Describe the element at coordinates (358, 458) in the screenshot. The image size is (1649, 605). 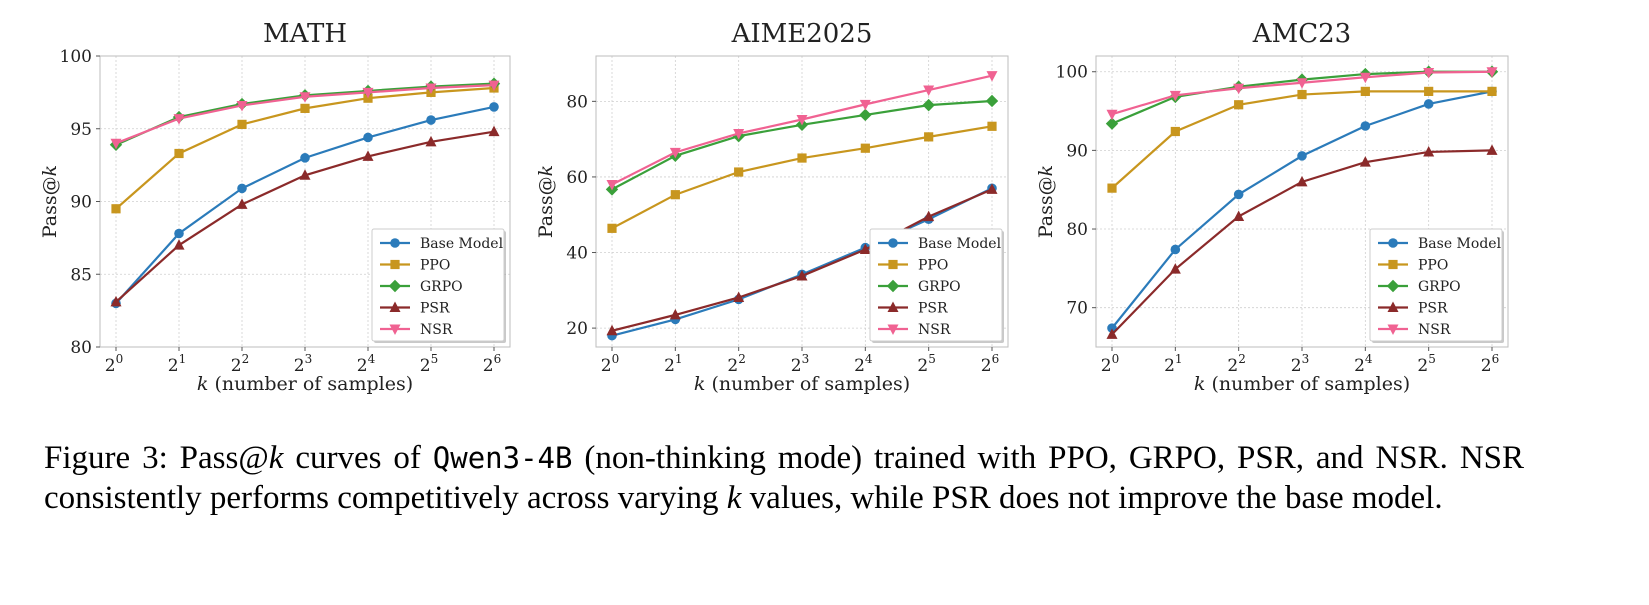
I see `caption-text-2: curves of` at that location.